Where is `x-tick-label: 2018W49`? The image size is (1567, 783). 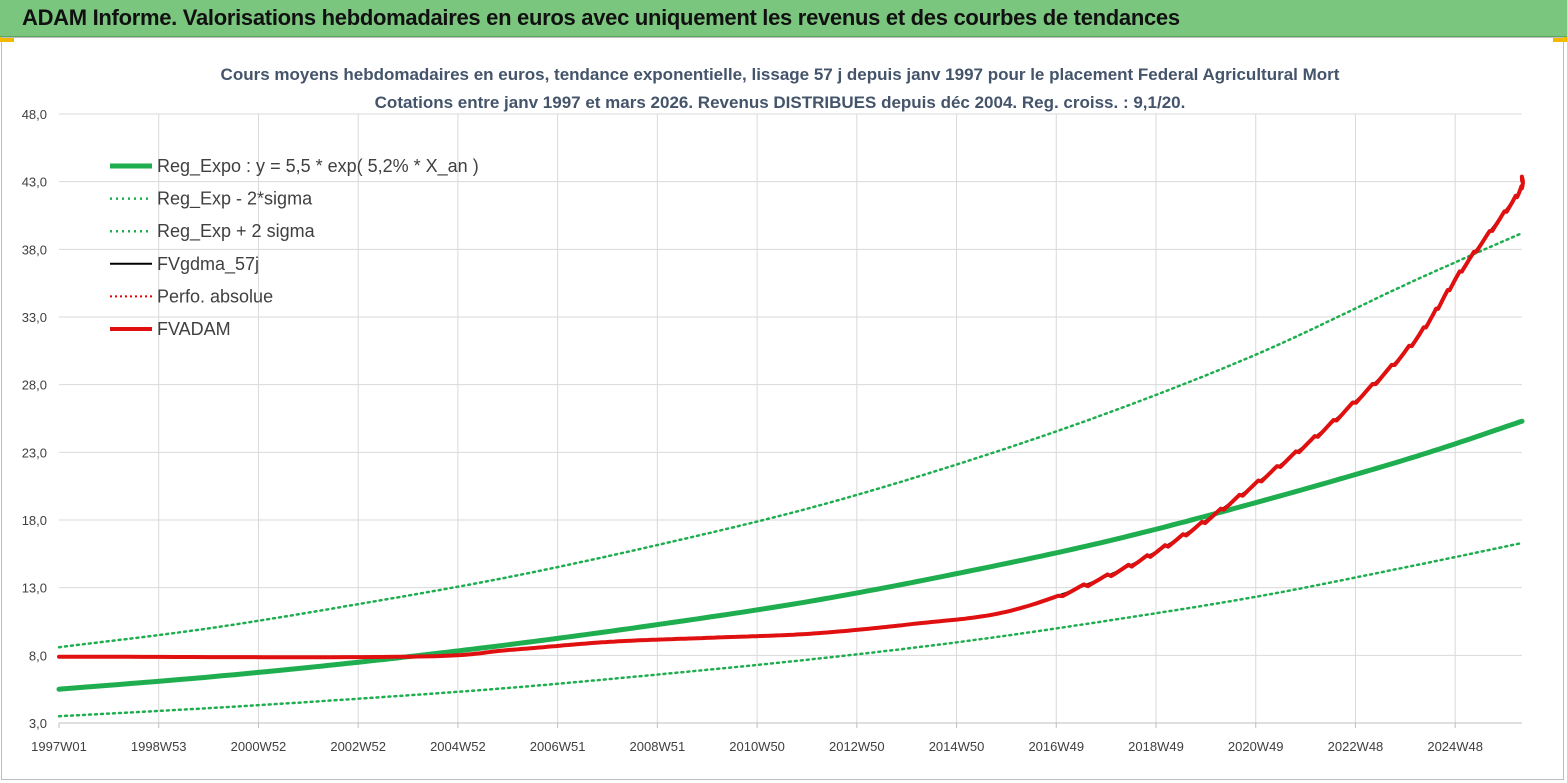 x-tick-label: 2018W49 is located at coordinates (1156, 746).